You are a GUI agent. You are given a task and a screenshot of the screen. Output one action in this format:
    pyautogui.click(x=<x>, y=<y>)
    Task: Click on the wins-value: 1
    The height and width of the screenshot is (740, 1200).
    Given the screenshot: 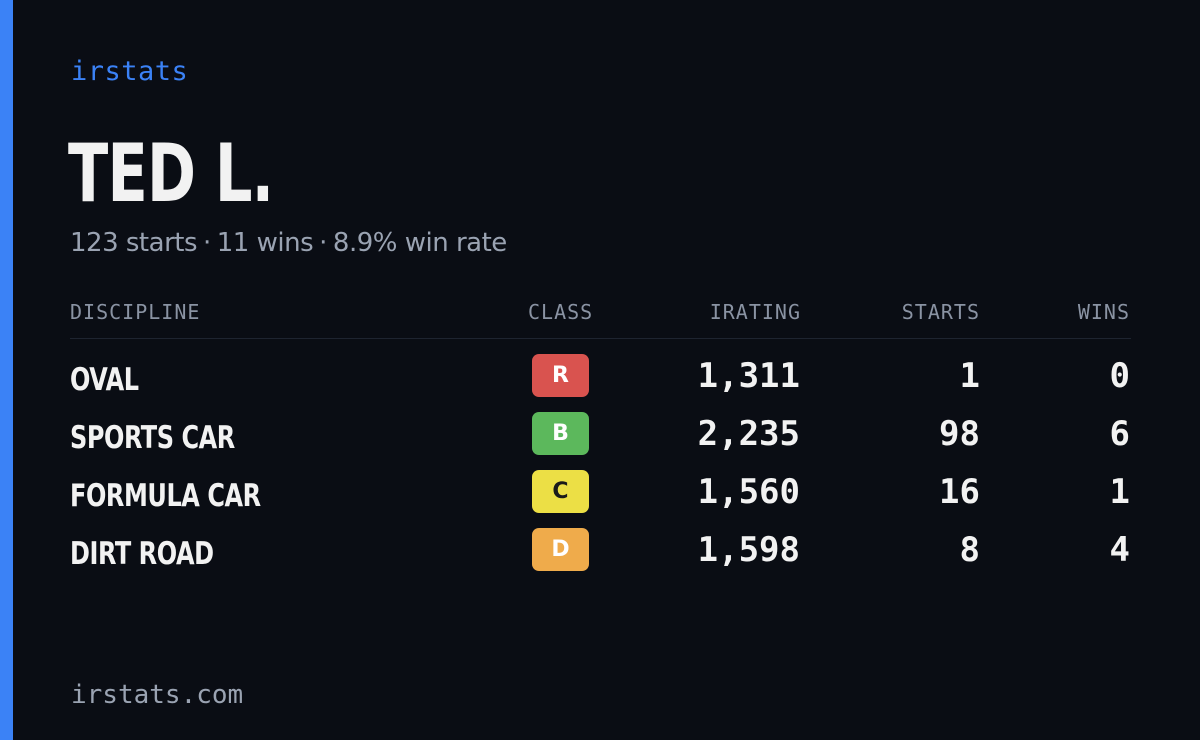 What is the action you would take?
    pyautogui.click(x=1119, y=492)
    